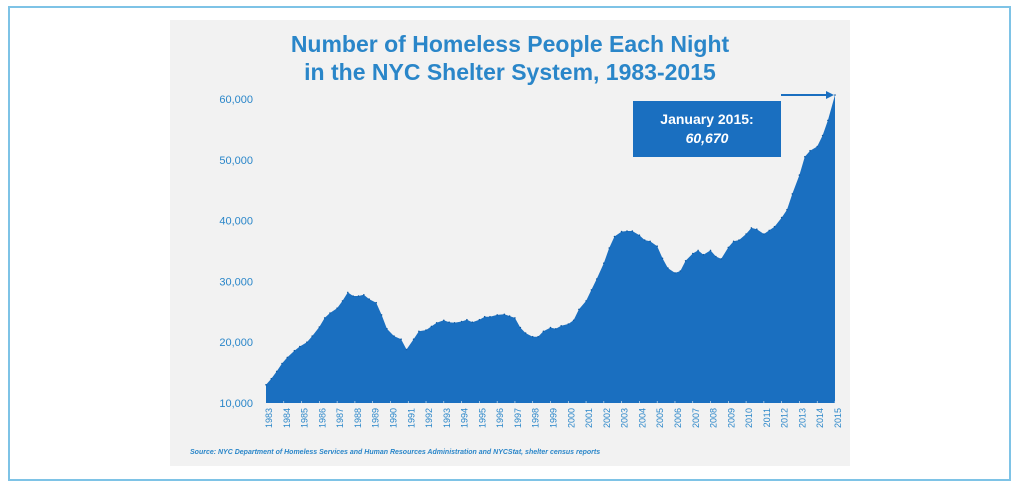 This screenshot has width=1023, height=487. I want to click on y-tick-label: 10,000, so click(236, 404).